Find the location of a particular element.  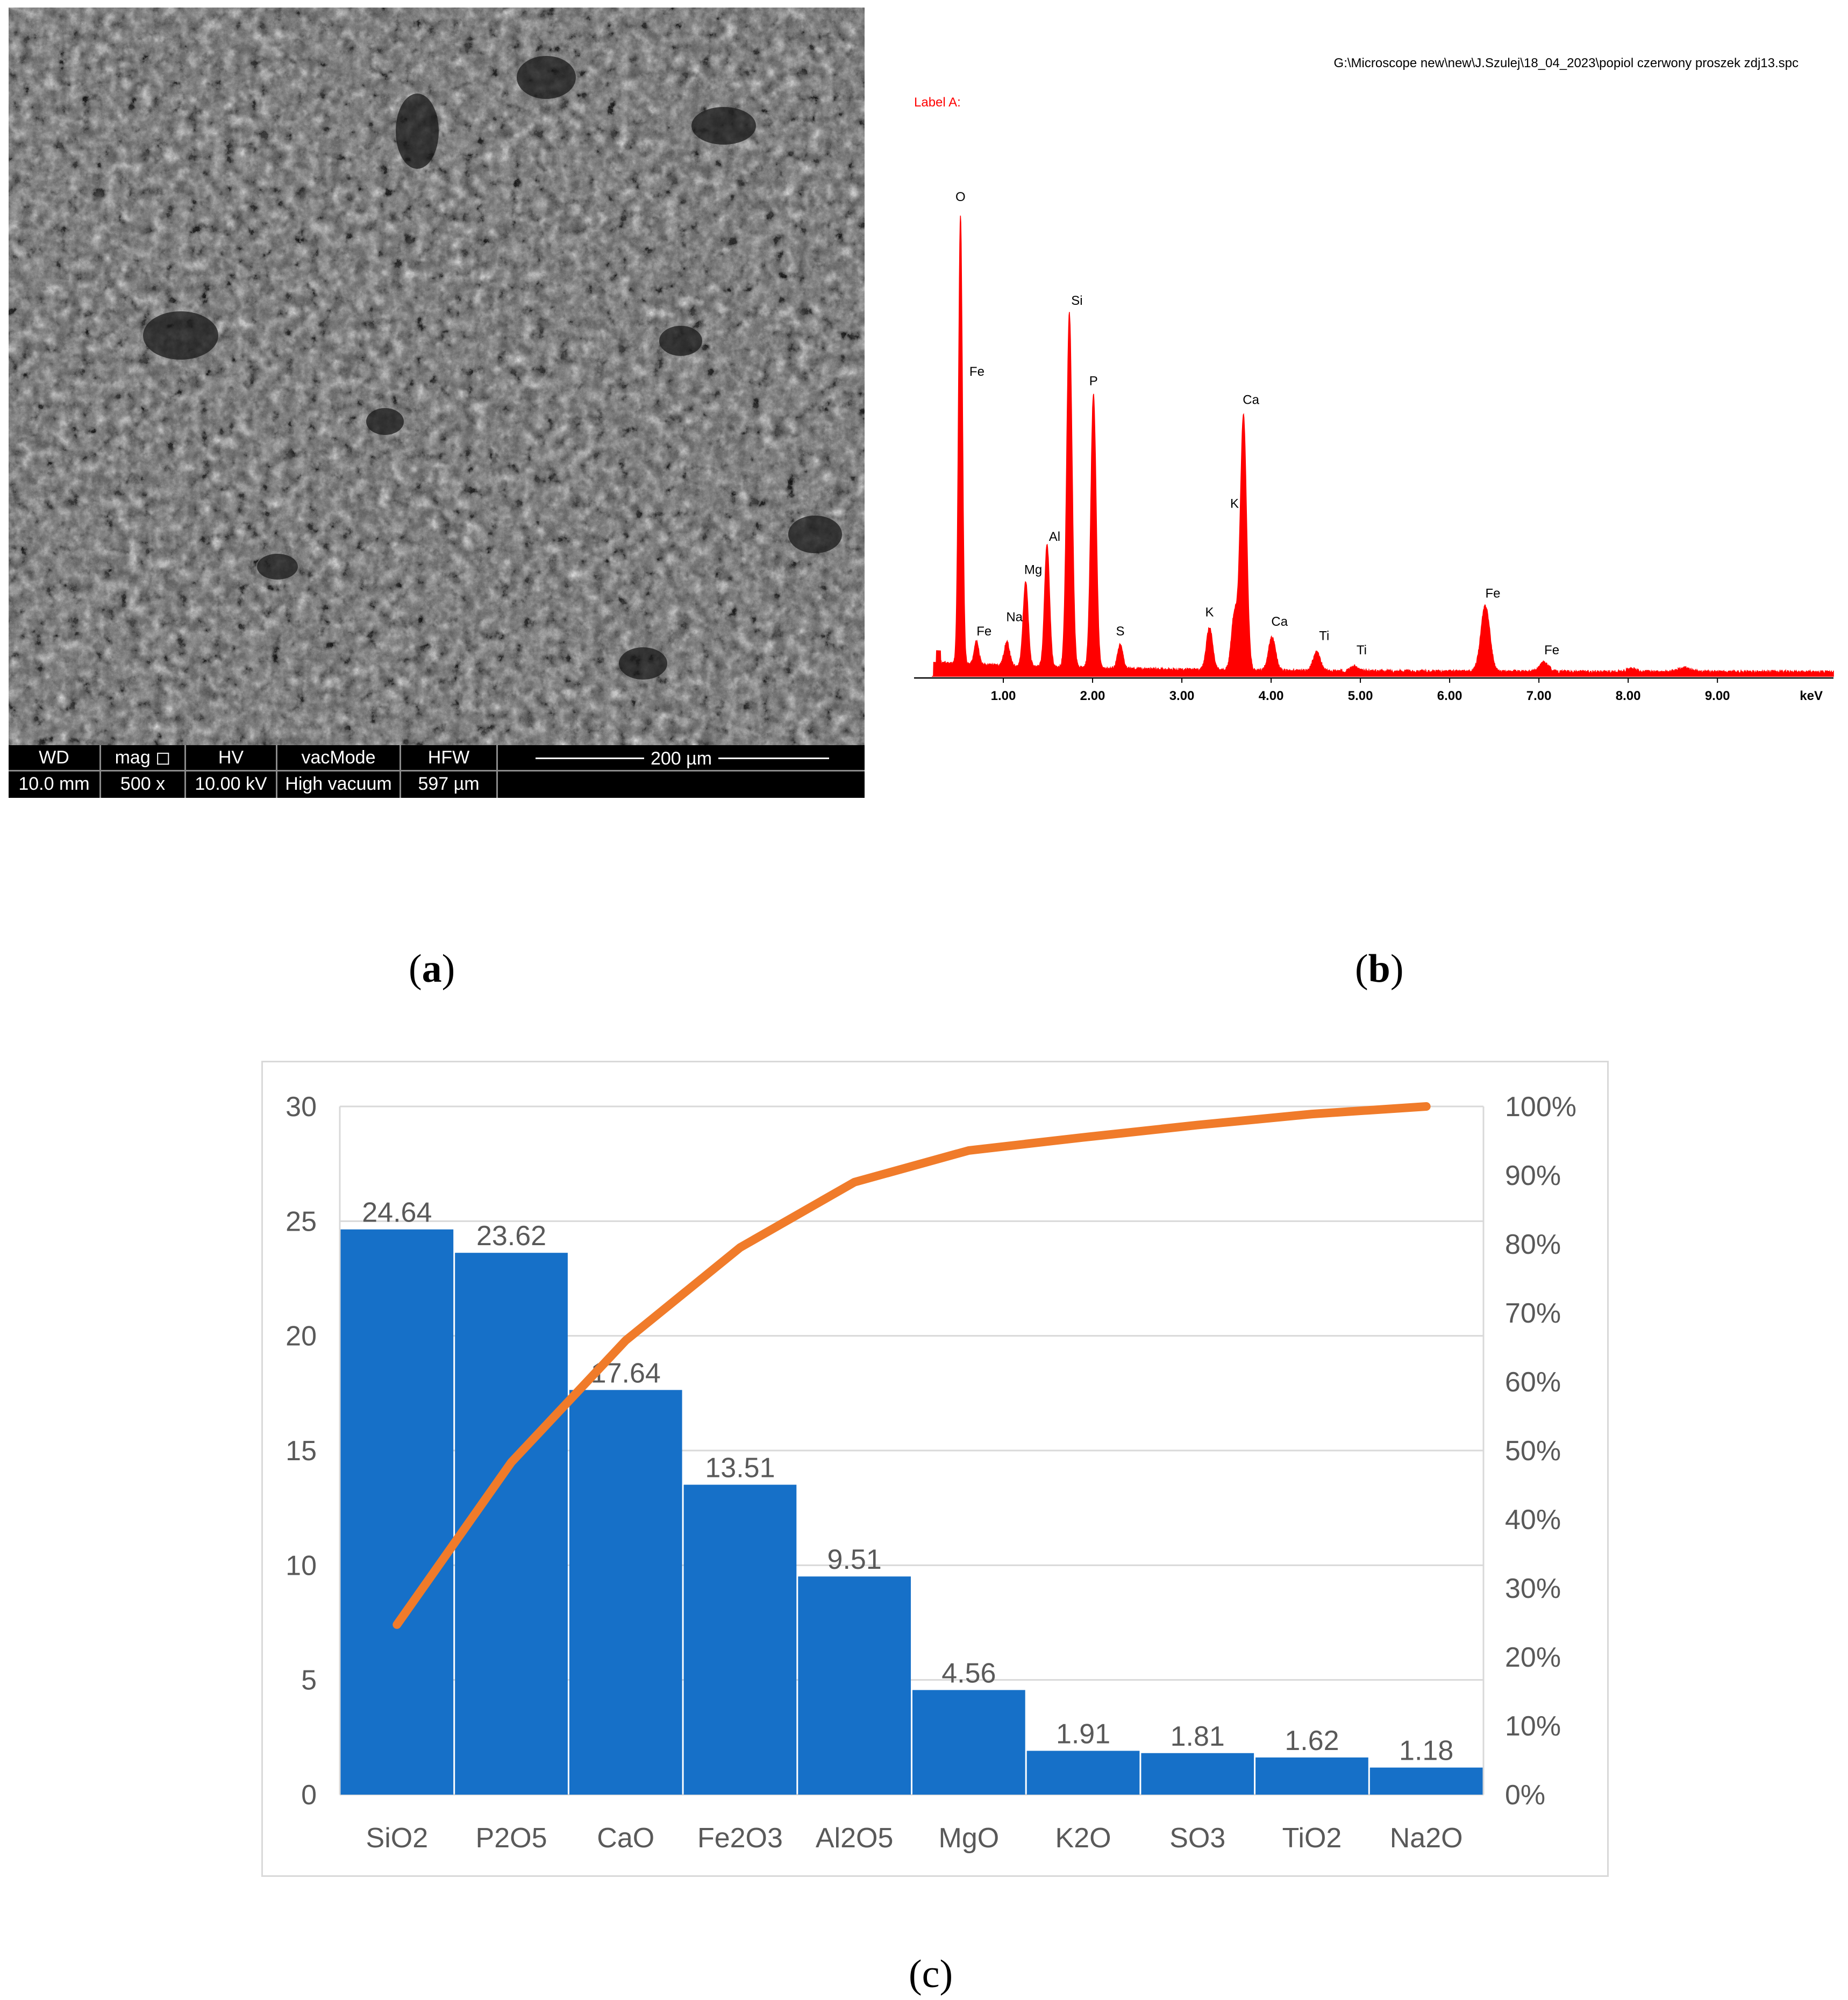

pareto-y-axis: 0 5 10 15 20 25 30 is located at coordinates (301, 1451).